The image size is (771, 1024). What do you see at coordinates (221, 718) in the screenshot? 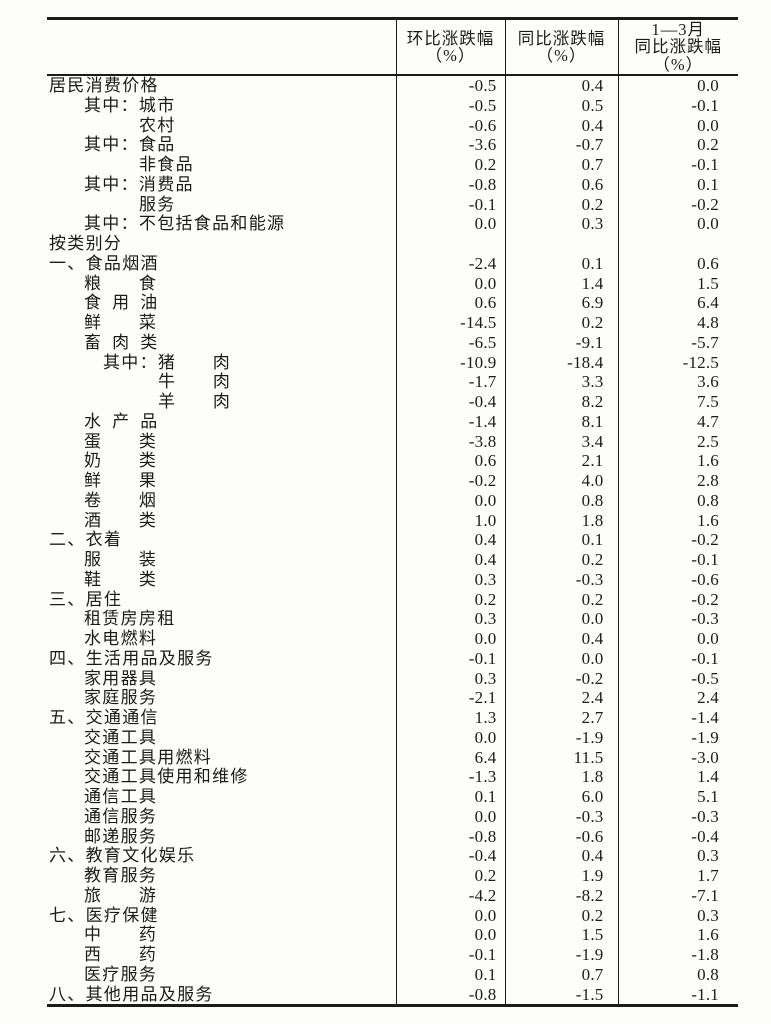
I see `row-label: 五、交通通信` at bounding box center [221, 718].